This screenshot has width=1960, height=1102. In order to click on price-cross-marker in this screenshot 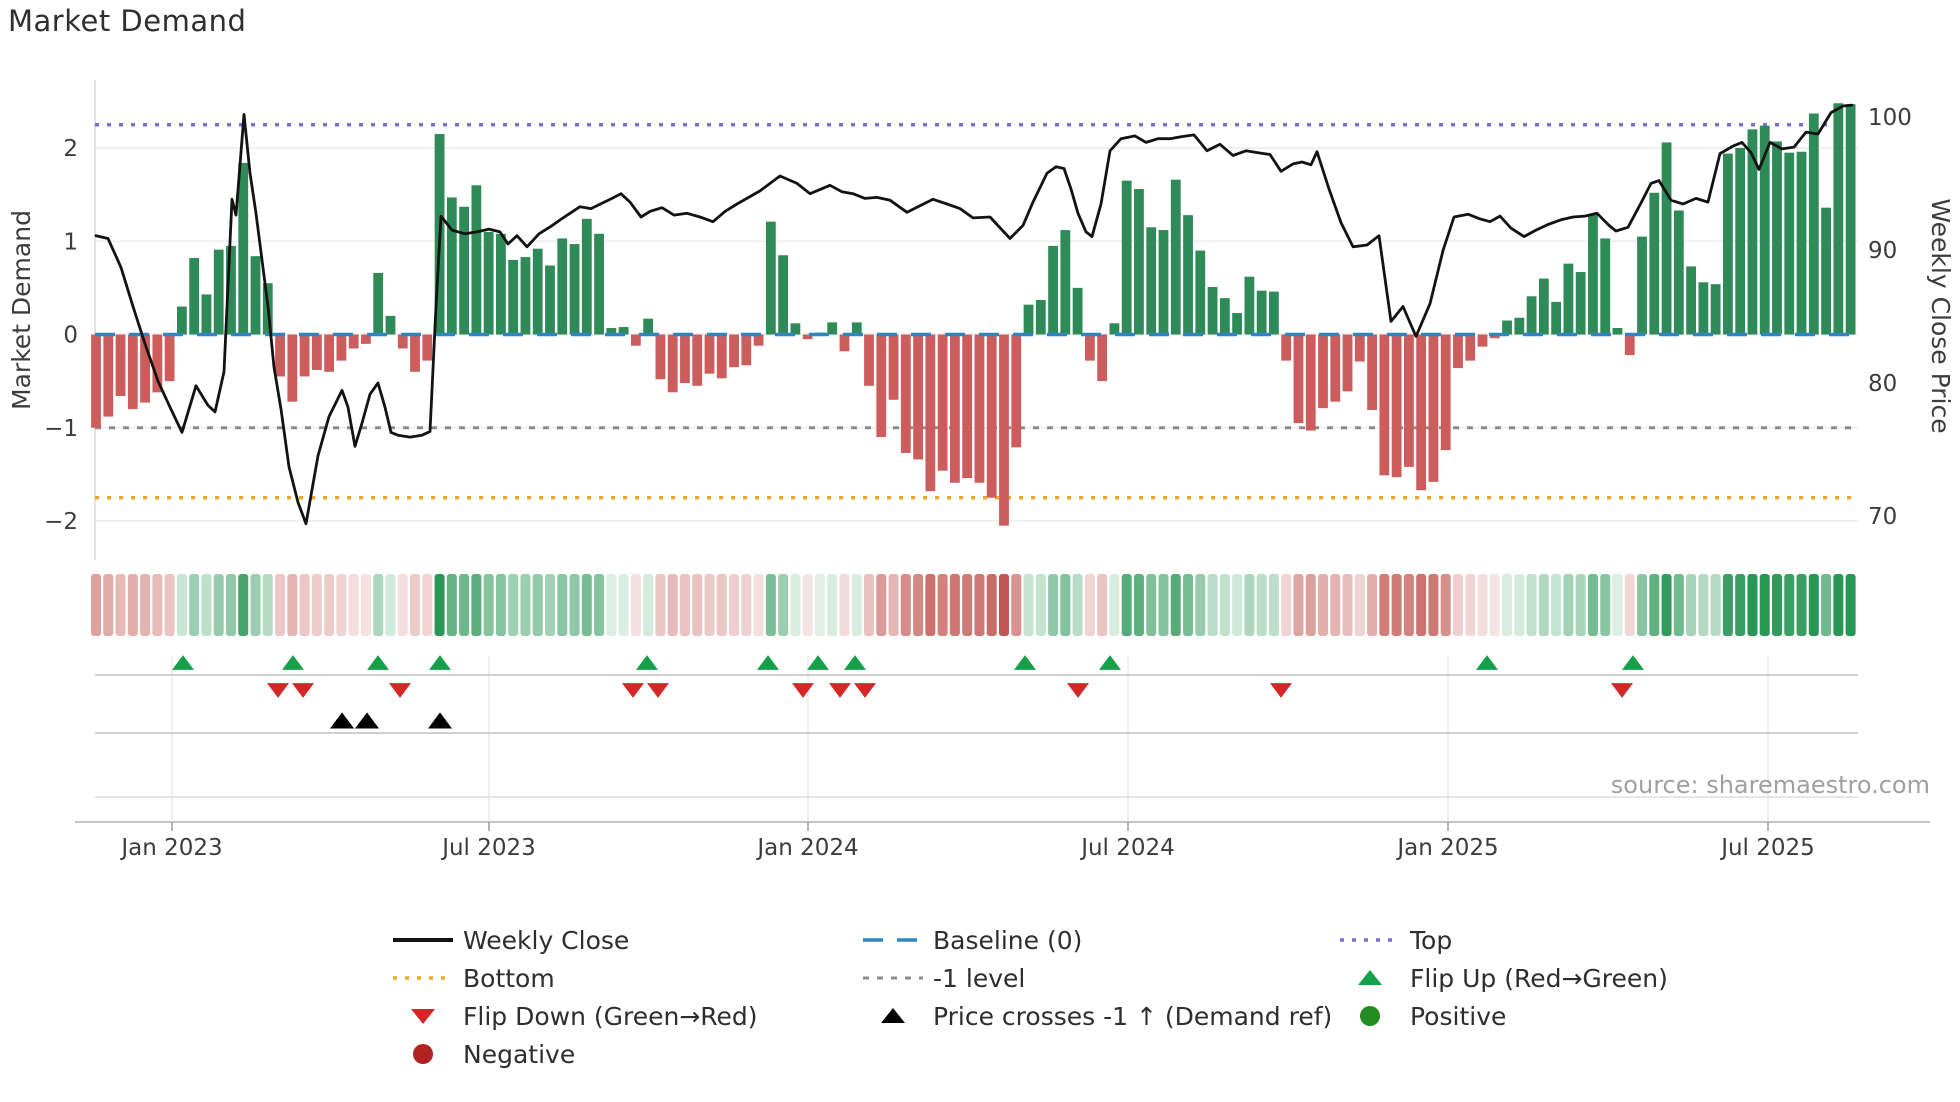, I will do `click(440, 720)`.